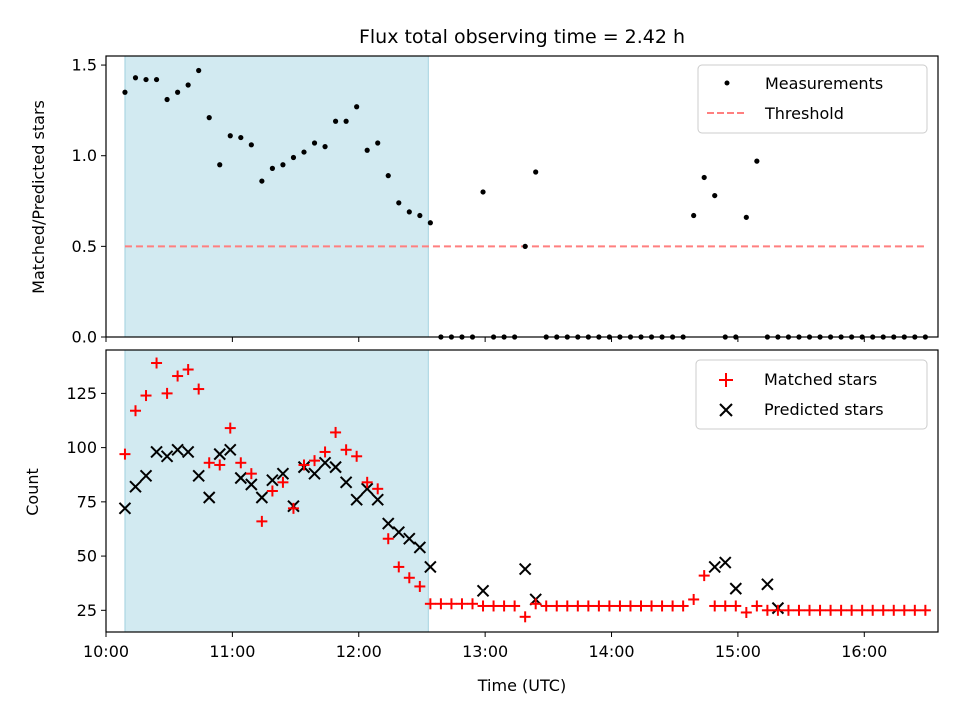 This screenshot has height=720, width=960. What do you see at coordinates (87, 610) in the screenshot?
I see `bottom-y-tick-label: 25` at bounding box center [87, 610].